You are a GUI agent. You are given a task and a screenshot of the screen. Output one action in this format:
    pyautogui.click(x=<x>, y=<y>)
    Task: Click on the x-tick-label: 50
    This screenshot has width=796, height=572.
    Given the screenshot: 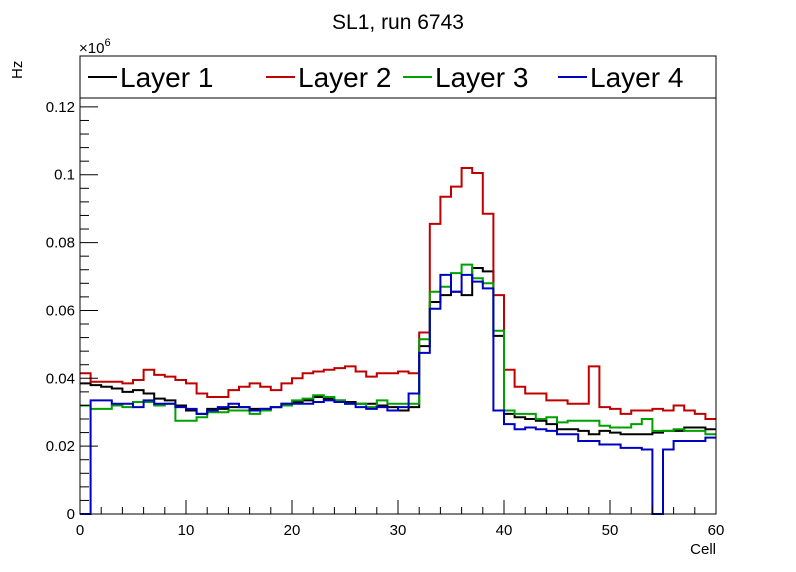 What is the action you would take?
    pyautogui.click(x=610, y=530)
    